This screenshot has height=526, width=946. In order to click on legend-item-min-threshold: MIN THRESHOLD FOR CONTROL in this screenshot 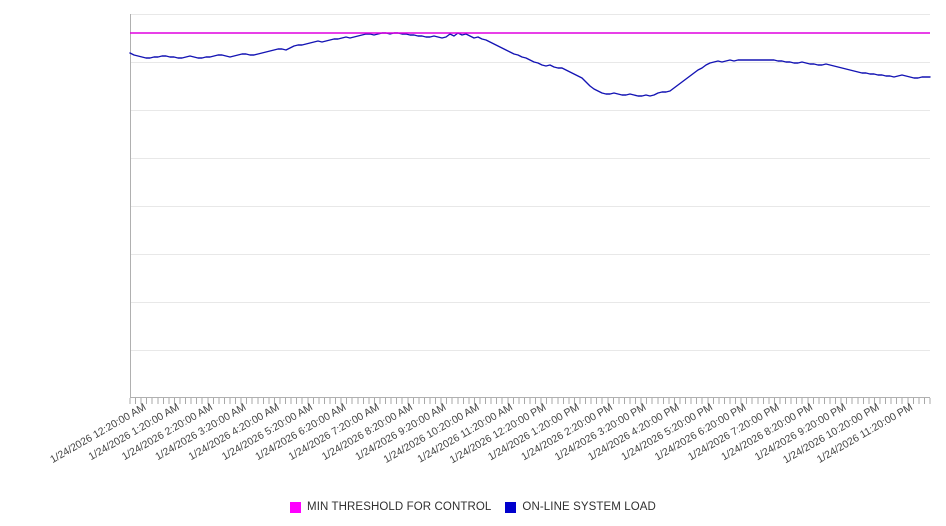, I will do `click(390, 507)`.